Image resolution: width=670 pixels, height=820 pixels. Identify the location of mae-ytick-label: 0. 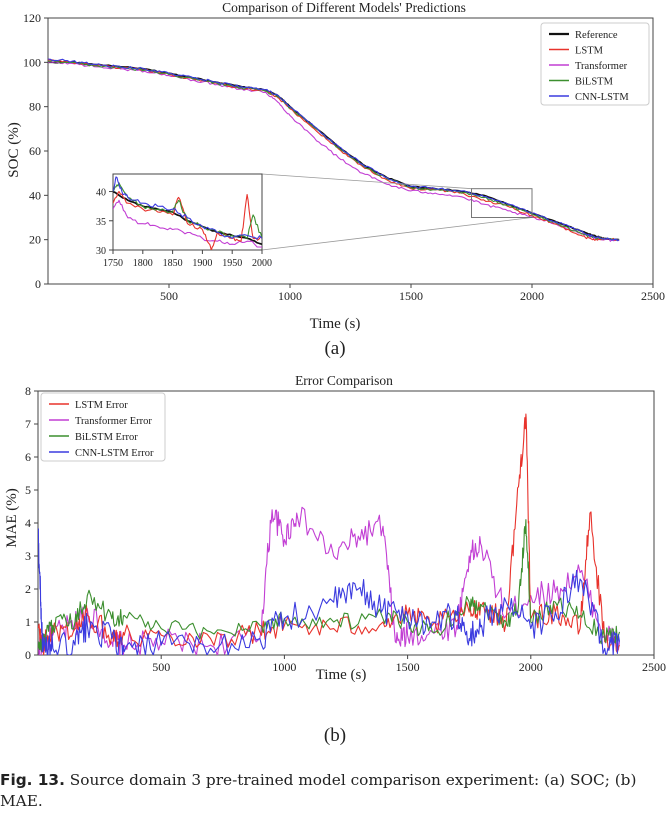
(28, 655).